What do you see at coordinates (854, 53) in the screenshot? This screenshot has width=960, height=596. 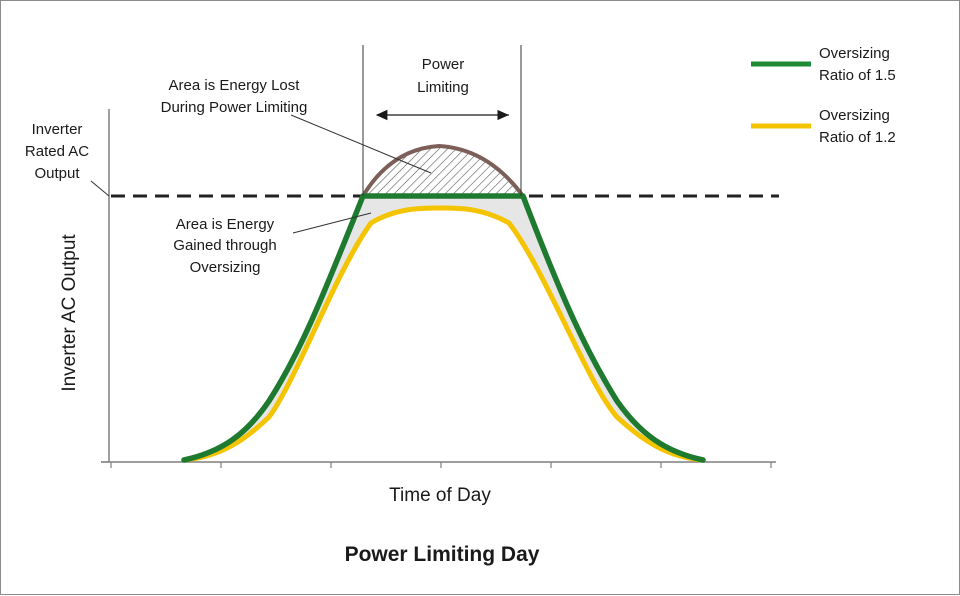 I see `legend-label-ratio-1-5-line1: Oversizing` at bounding box center [854, 53].